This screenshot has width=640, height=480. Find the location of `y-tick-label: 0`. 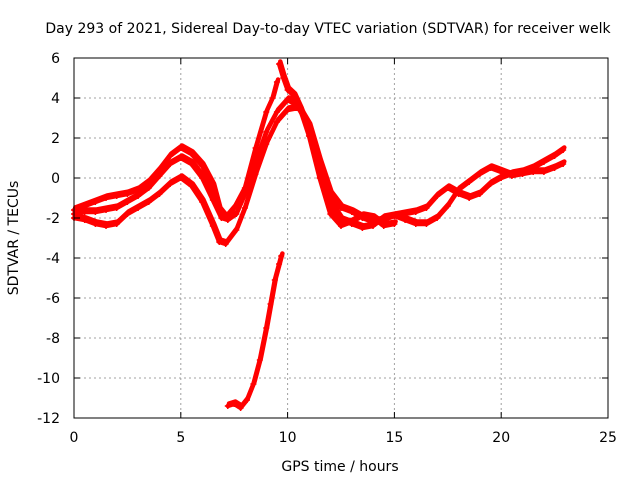

y-tick-label: 0 is located at coordinates (55, 179).